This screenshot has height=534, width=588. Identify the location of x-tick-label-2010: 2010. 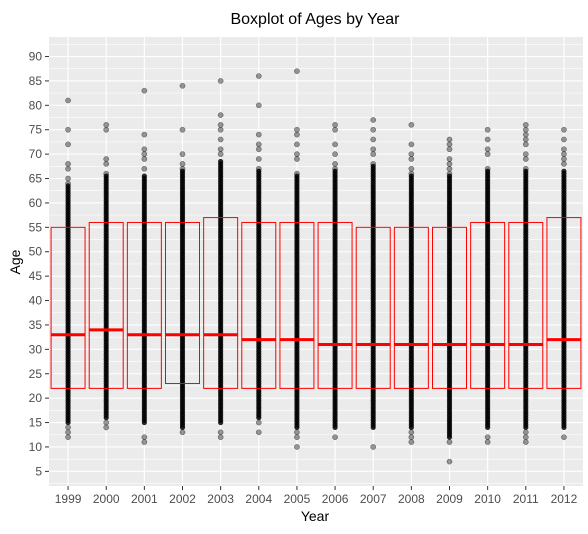
(487, 499).